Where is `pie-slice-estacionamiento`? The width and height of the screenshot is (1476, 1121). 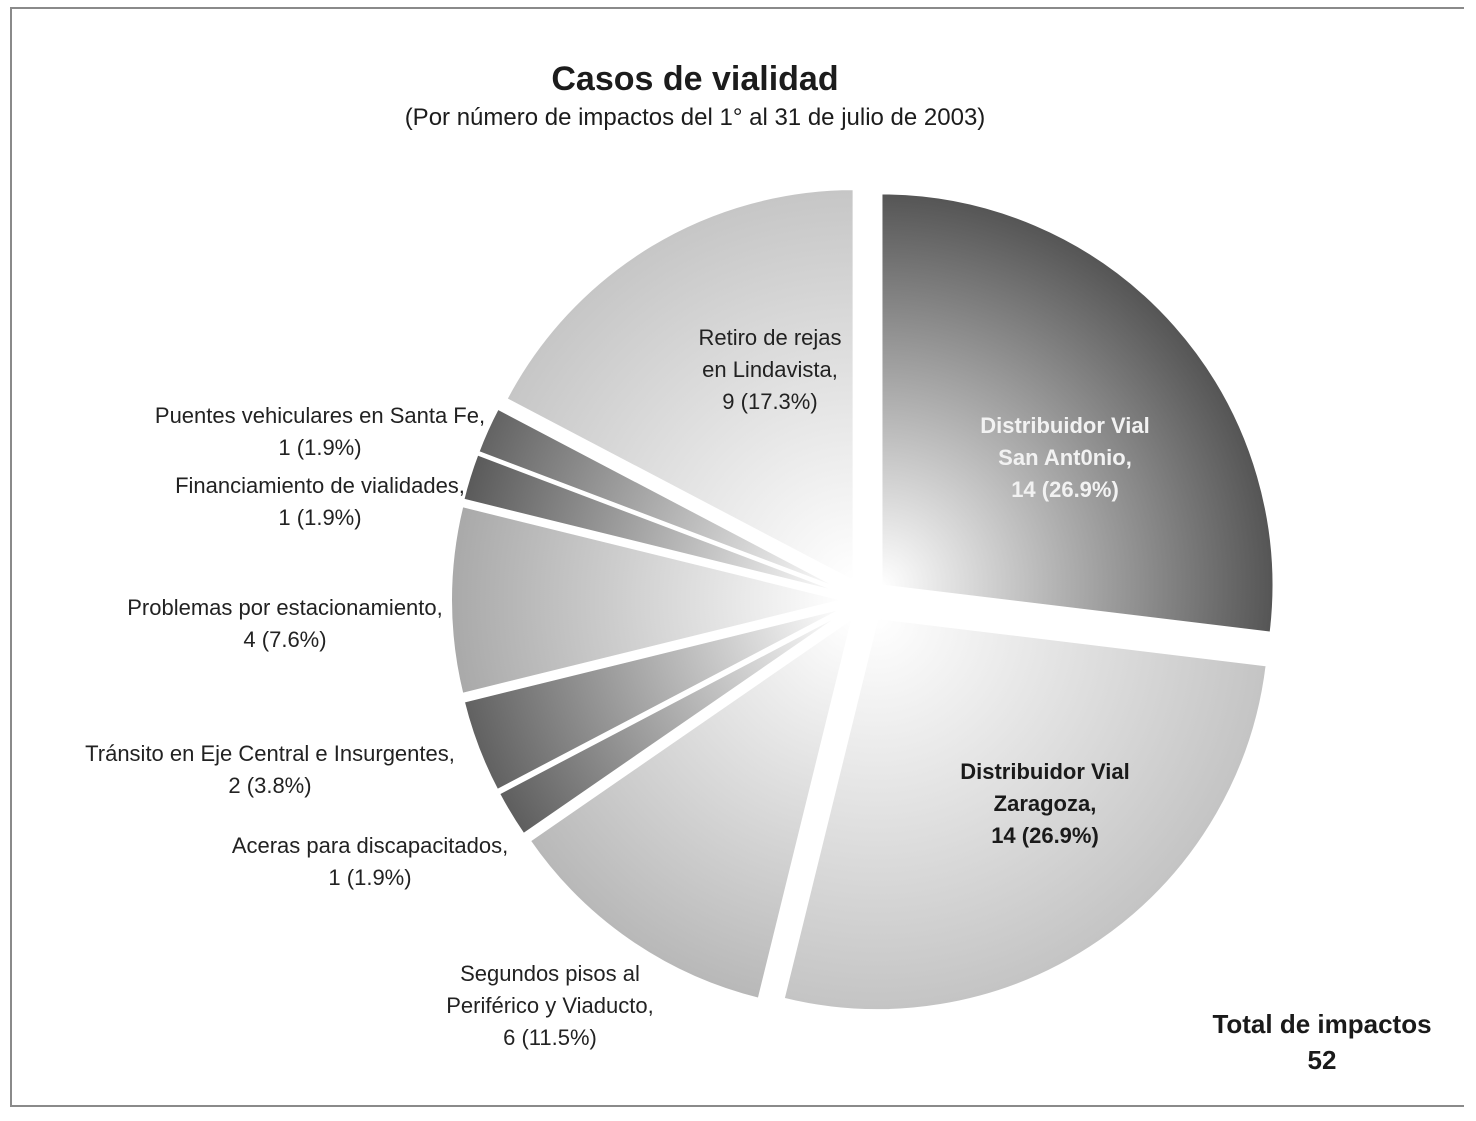
pie-slice-estacionamiento is located at coordinates (647, 600).